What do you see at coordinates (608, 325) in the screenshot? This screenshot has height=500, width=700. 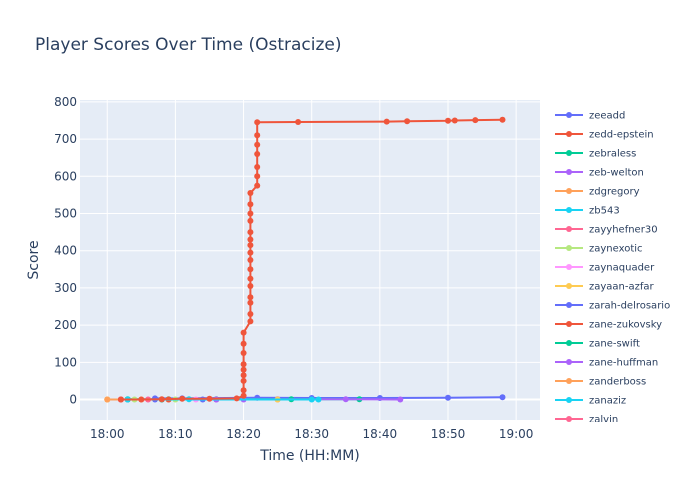 I see `legend-item-zane-zukovsky: zane-zukovsky` at bounding box center [608, 325].